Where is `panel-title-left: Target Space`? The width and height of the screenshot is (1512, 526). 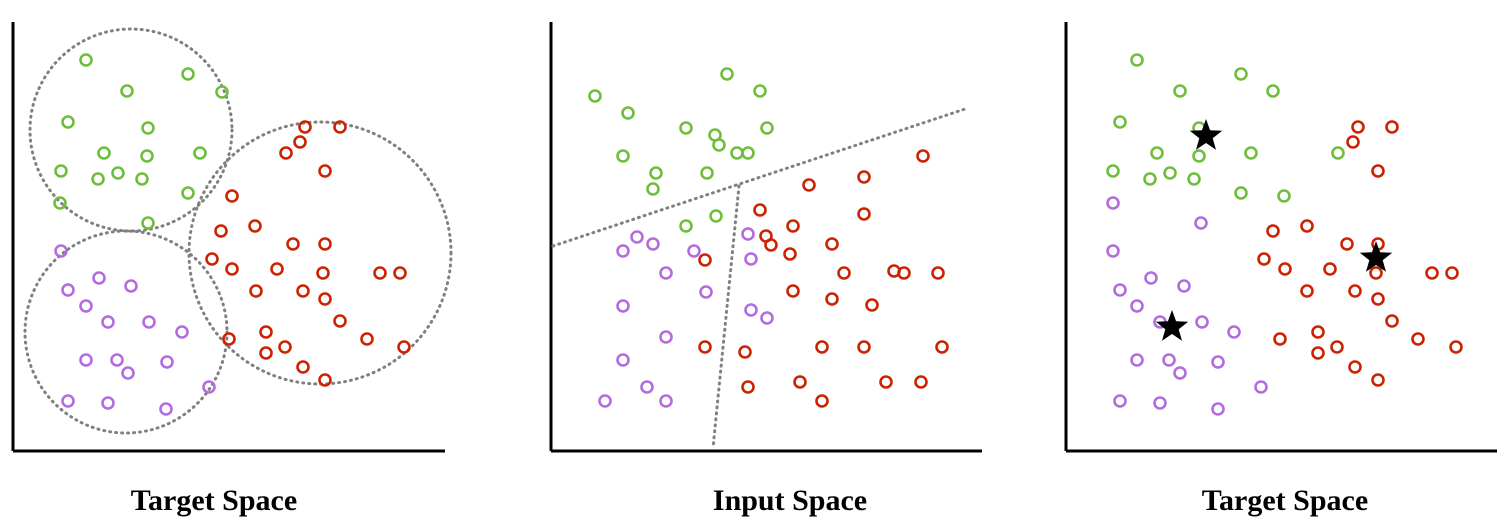
panel-title-left: Target Space is located at coordinates (214, 500).